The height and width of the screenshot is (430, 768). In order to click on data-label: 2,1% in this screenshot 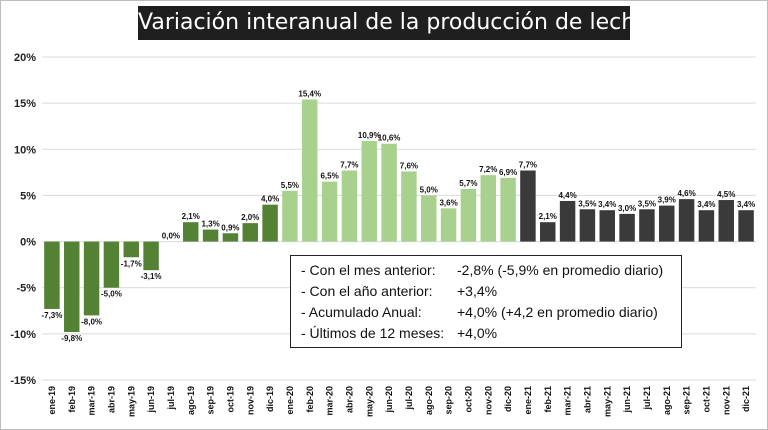, I will do `click(548, 216)`.